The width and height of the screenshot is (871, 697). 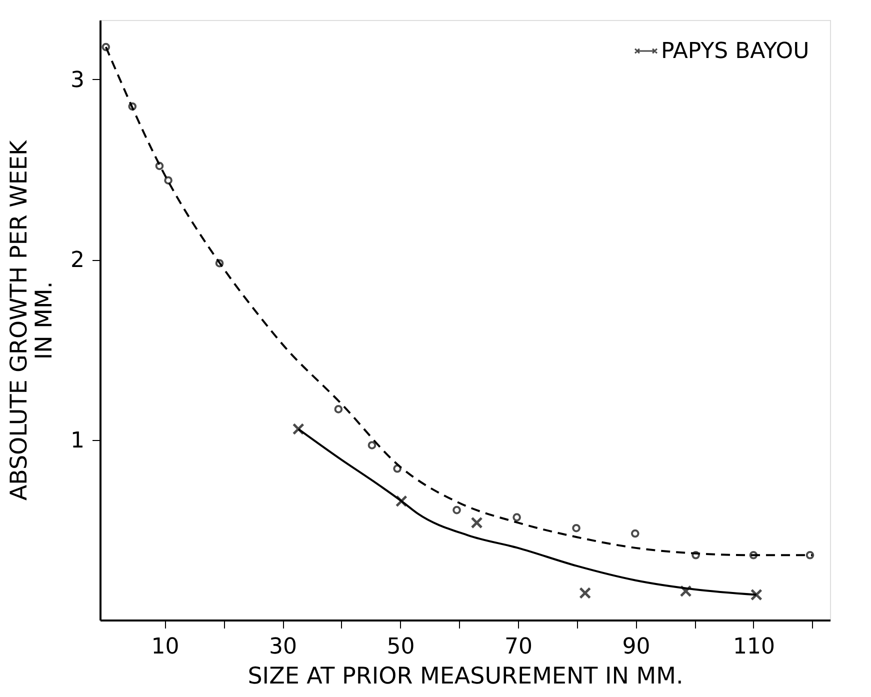 I want to click on x-tick-label: 110, so click(x=753, y=647).